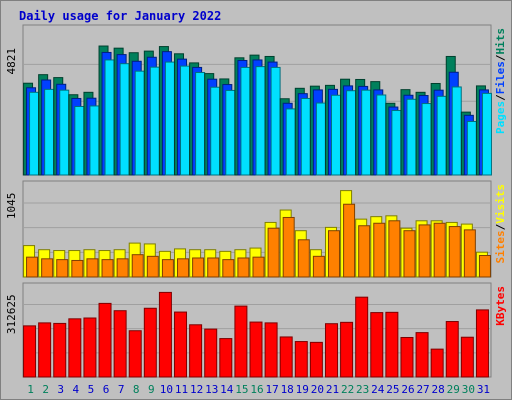 The height and width of the screenshot is (400, 512). Describe the element at coordinates (60, 389) in the screenshot. I see `x-tick-label-day-3: 3` at that location.